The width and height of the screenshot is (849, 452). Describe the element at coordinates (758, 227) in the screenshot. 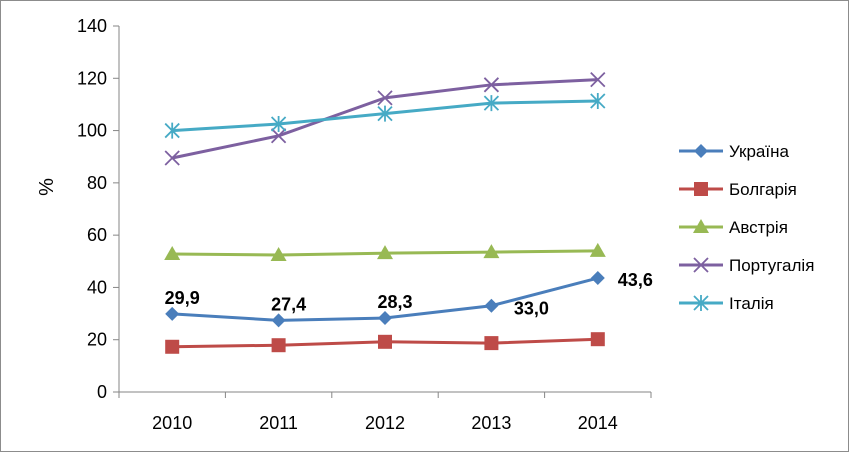

I see `legend-label: Австрія` at that location.